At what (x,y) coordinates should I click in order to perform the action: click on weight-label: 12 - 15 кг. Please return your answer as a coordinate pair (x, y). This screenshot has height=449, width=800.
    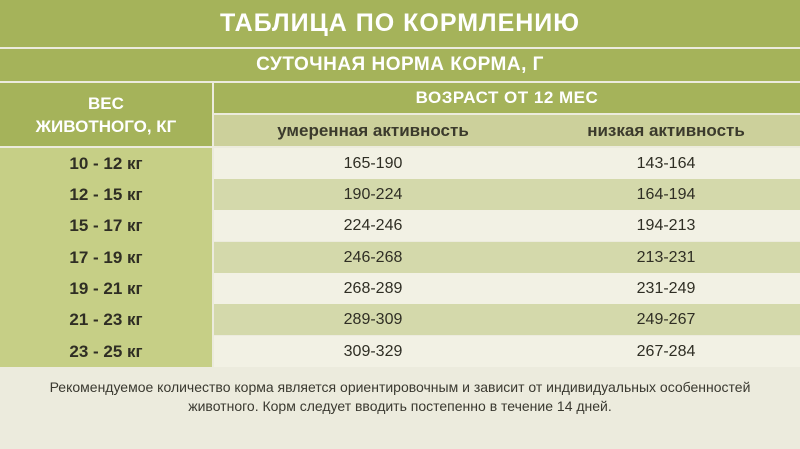
    Looking at the image, I should click on (106, 194).